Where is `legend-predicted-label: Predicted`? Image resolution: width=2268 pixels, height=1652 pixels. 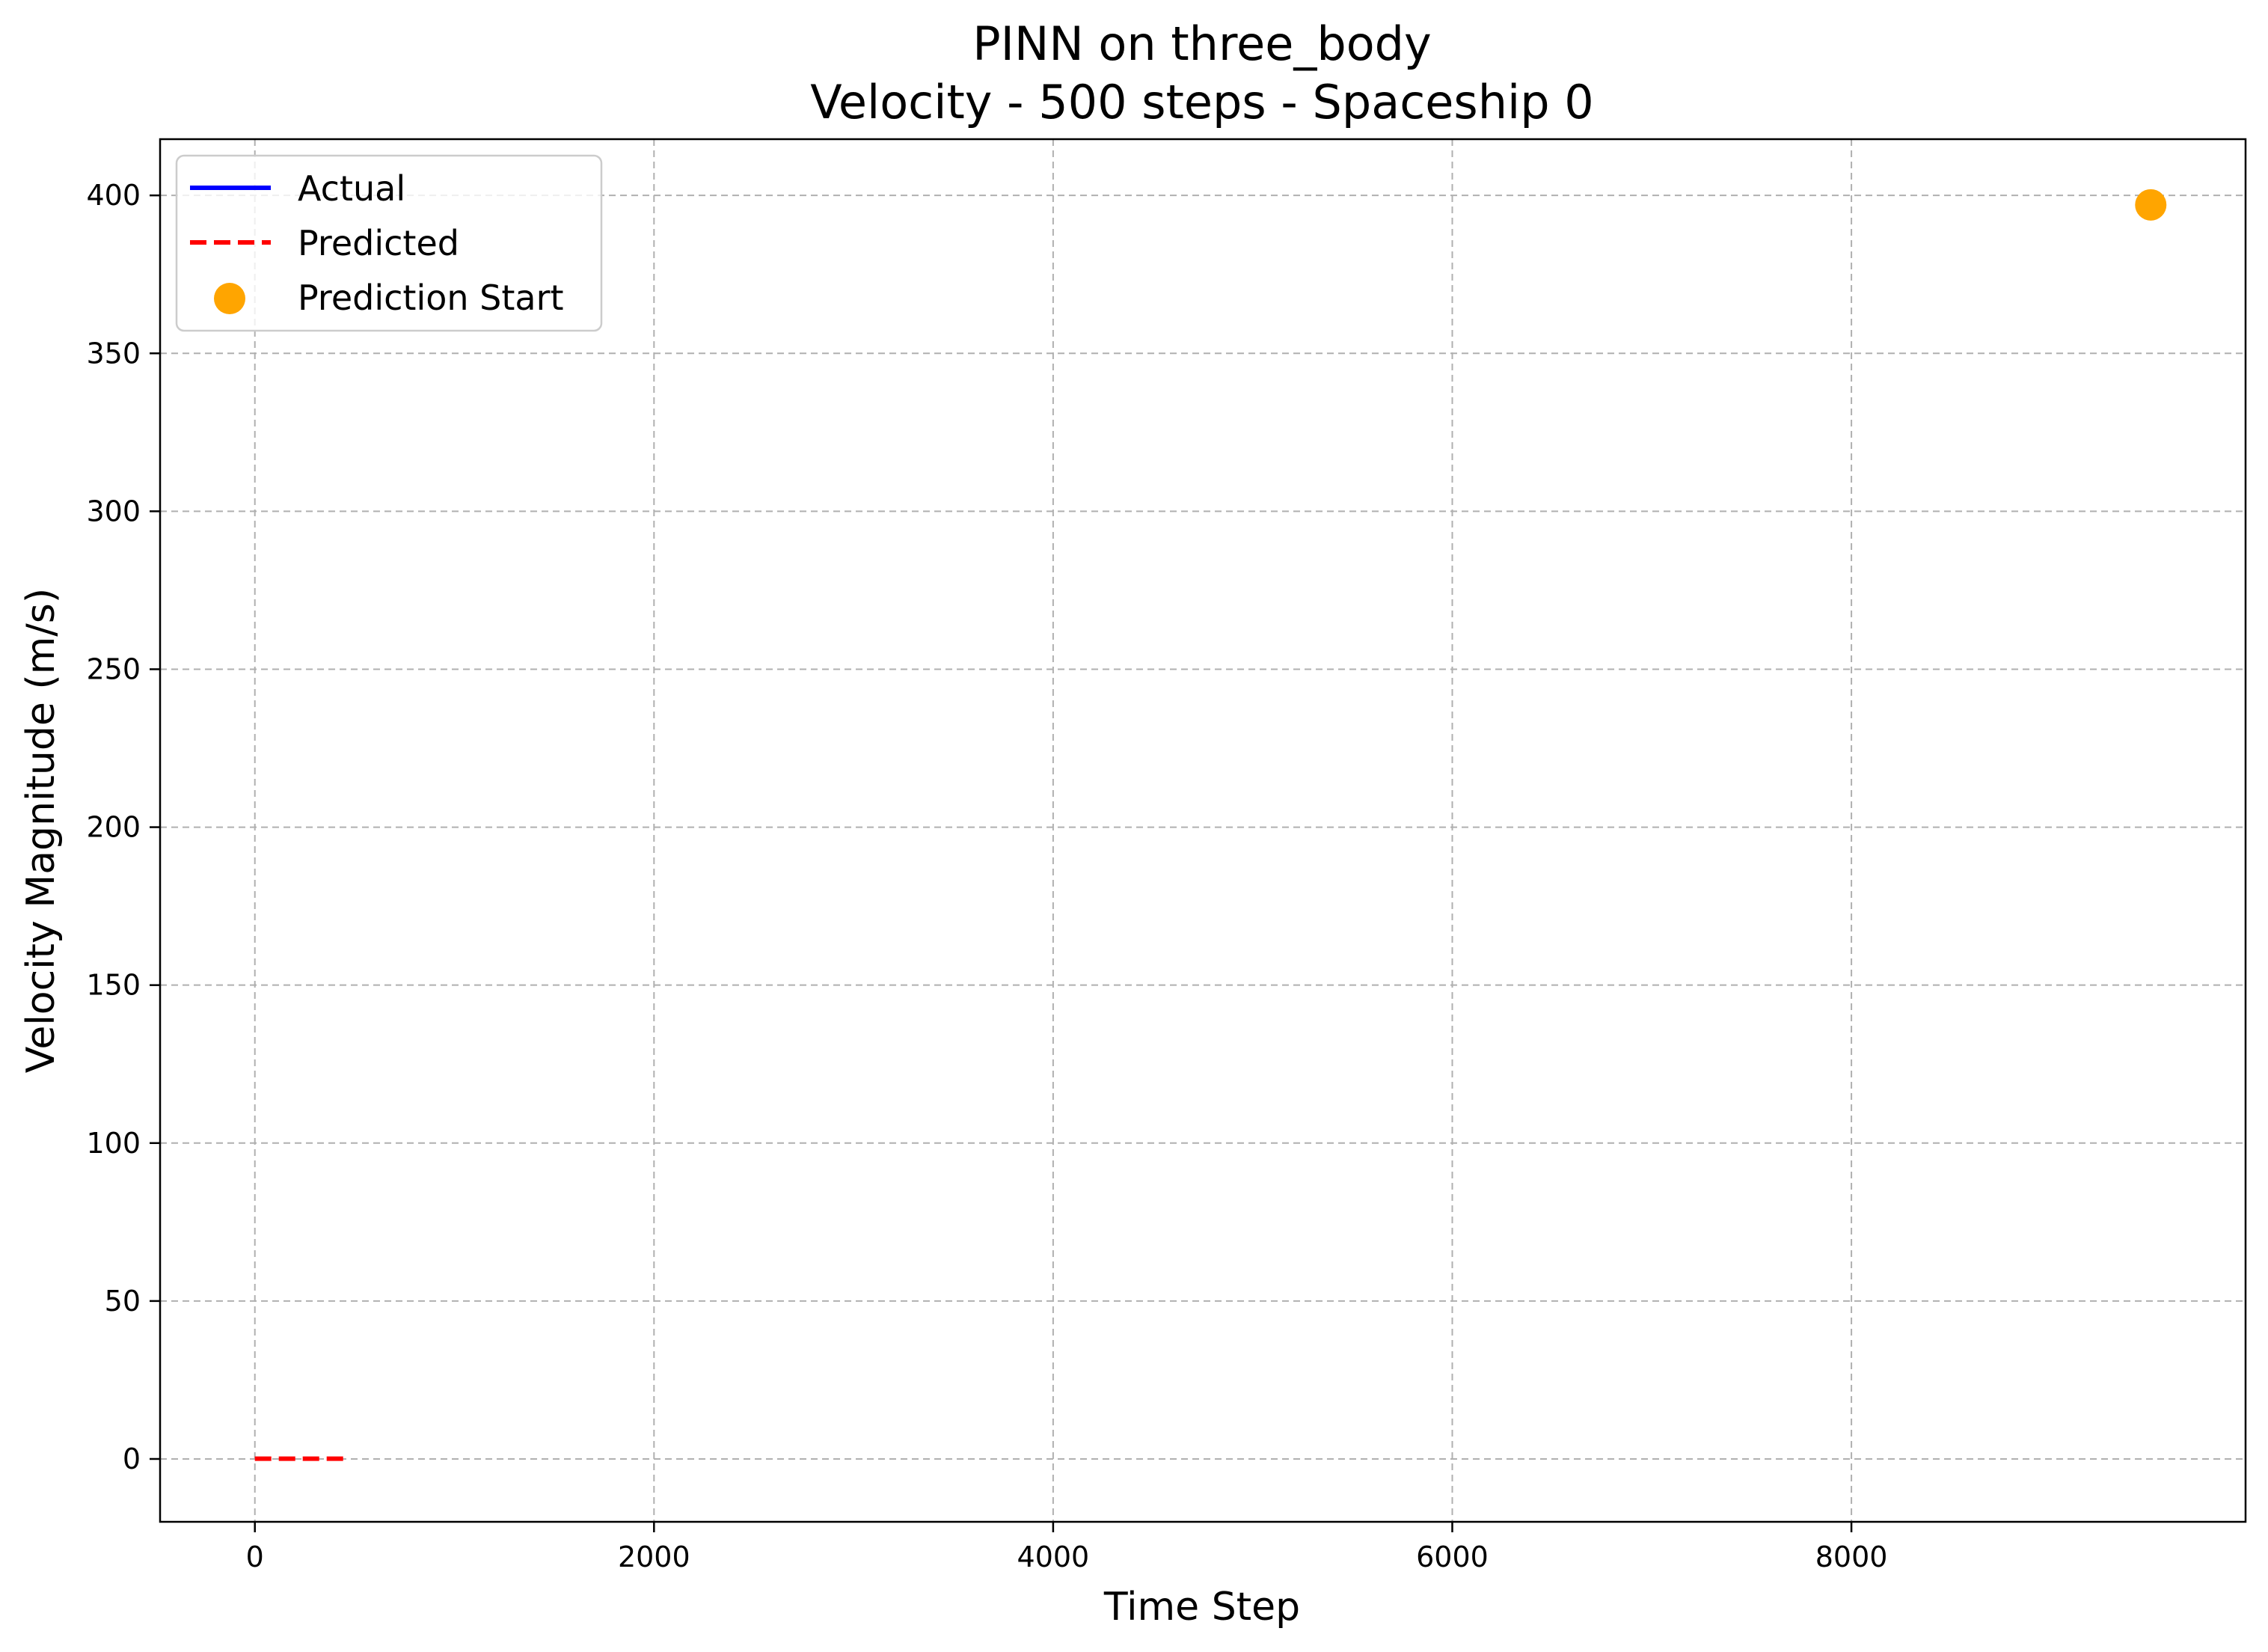
legend-predicted-label: Predicted is located at coordinates (378, 243).